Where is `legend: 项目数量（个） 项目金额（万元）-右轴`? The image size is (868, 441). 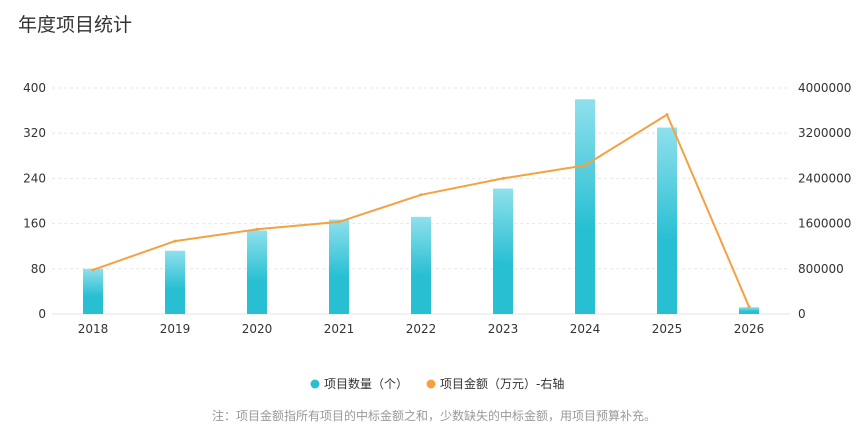 legend: 项目数量（个） 项目金额（万元）-右轴 is located at coordinates (437, 383).